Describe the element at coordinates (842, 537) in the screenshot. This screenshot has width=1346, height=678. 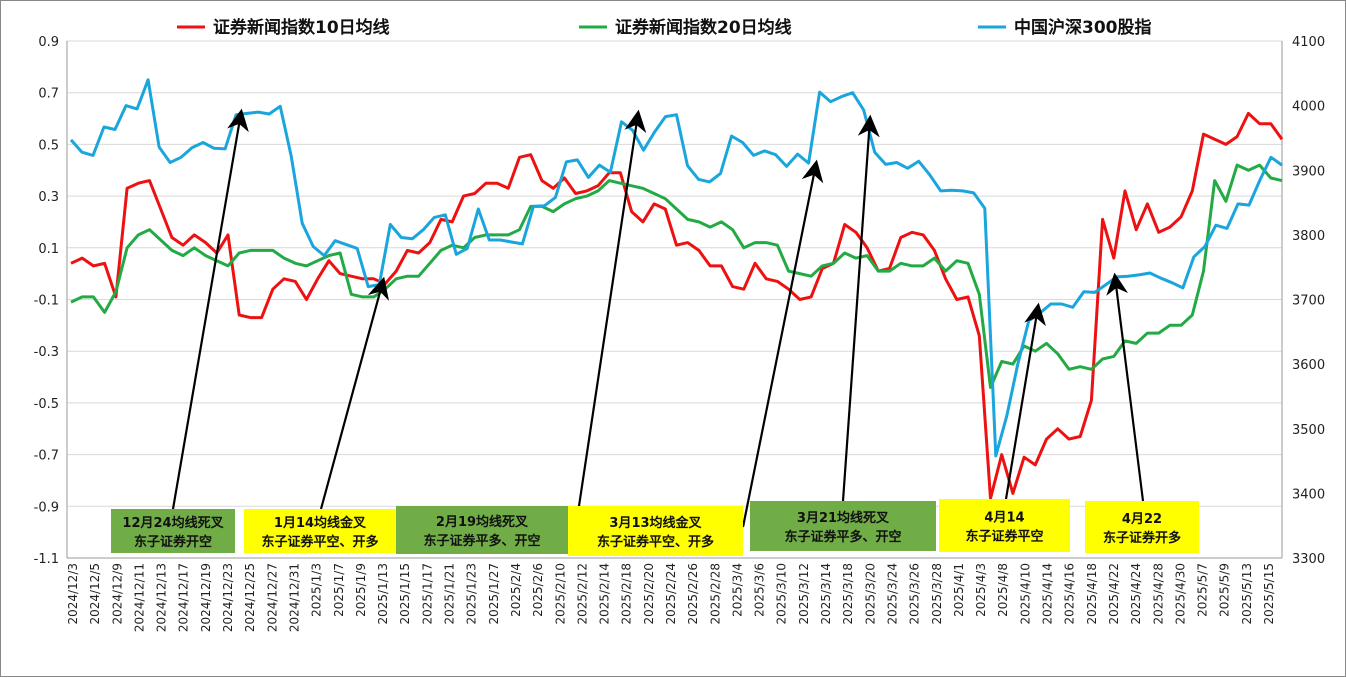
I see `annotation-action-5: 东子证券平多、开空` at that location.